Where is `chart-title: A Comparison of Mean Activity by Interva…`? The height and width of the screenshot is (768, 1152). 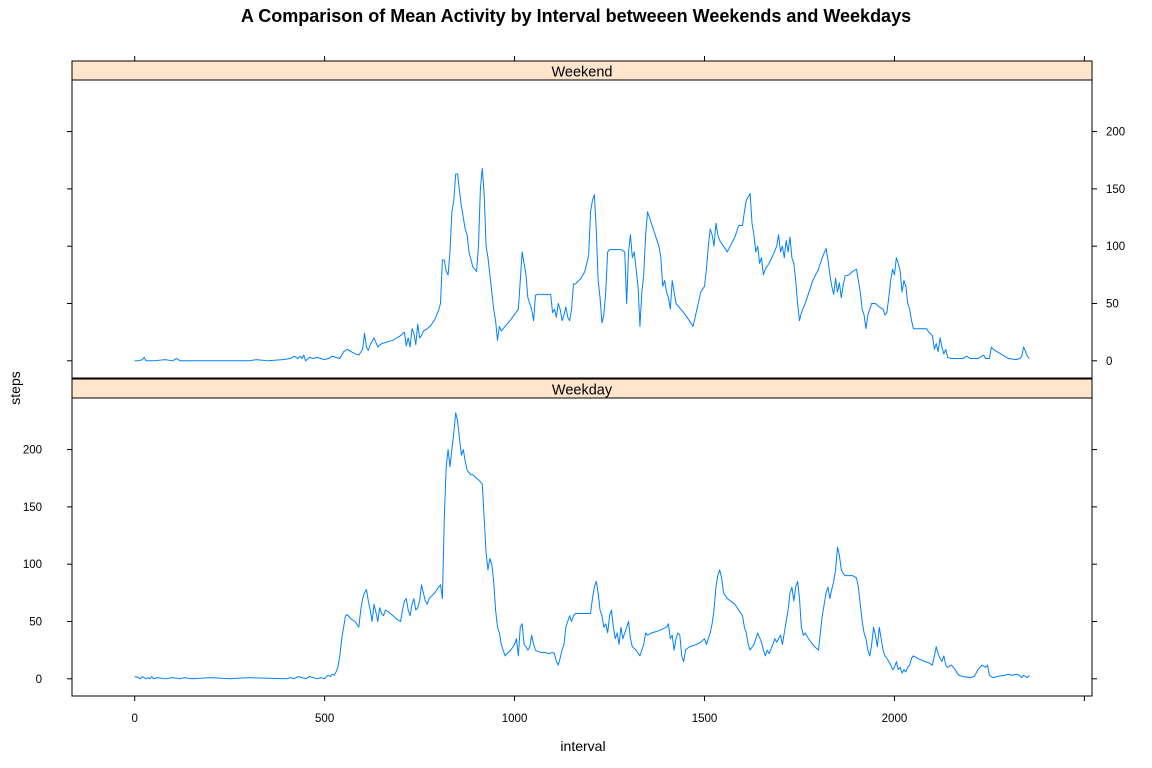
chart-title: A Comparison of Mean Activity by Interva… is located at coordinates (576, 16).